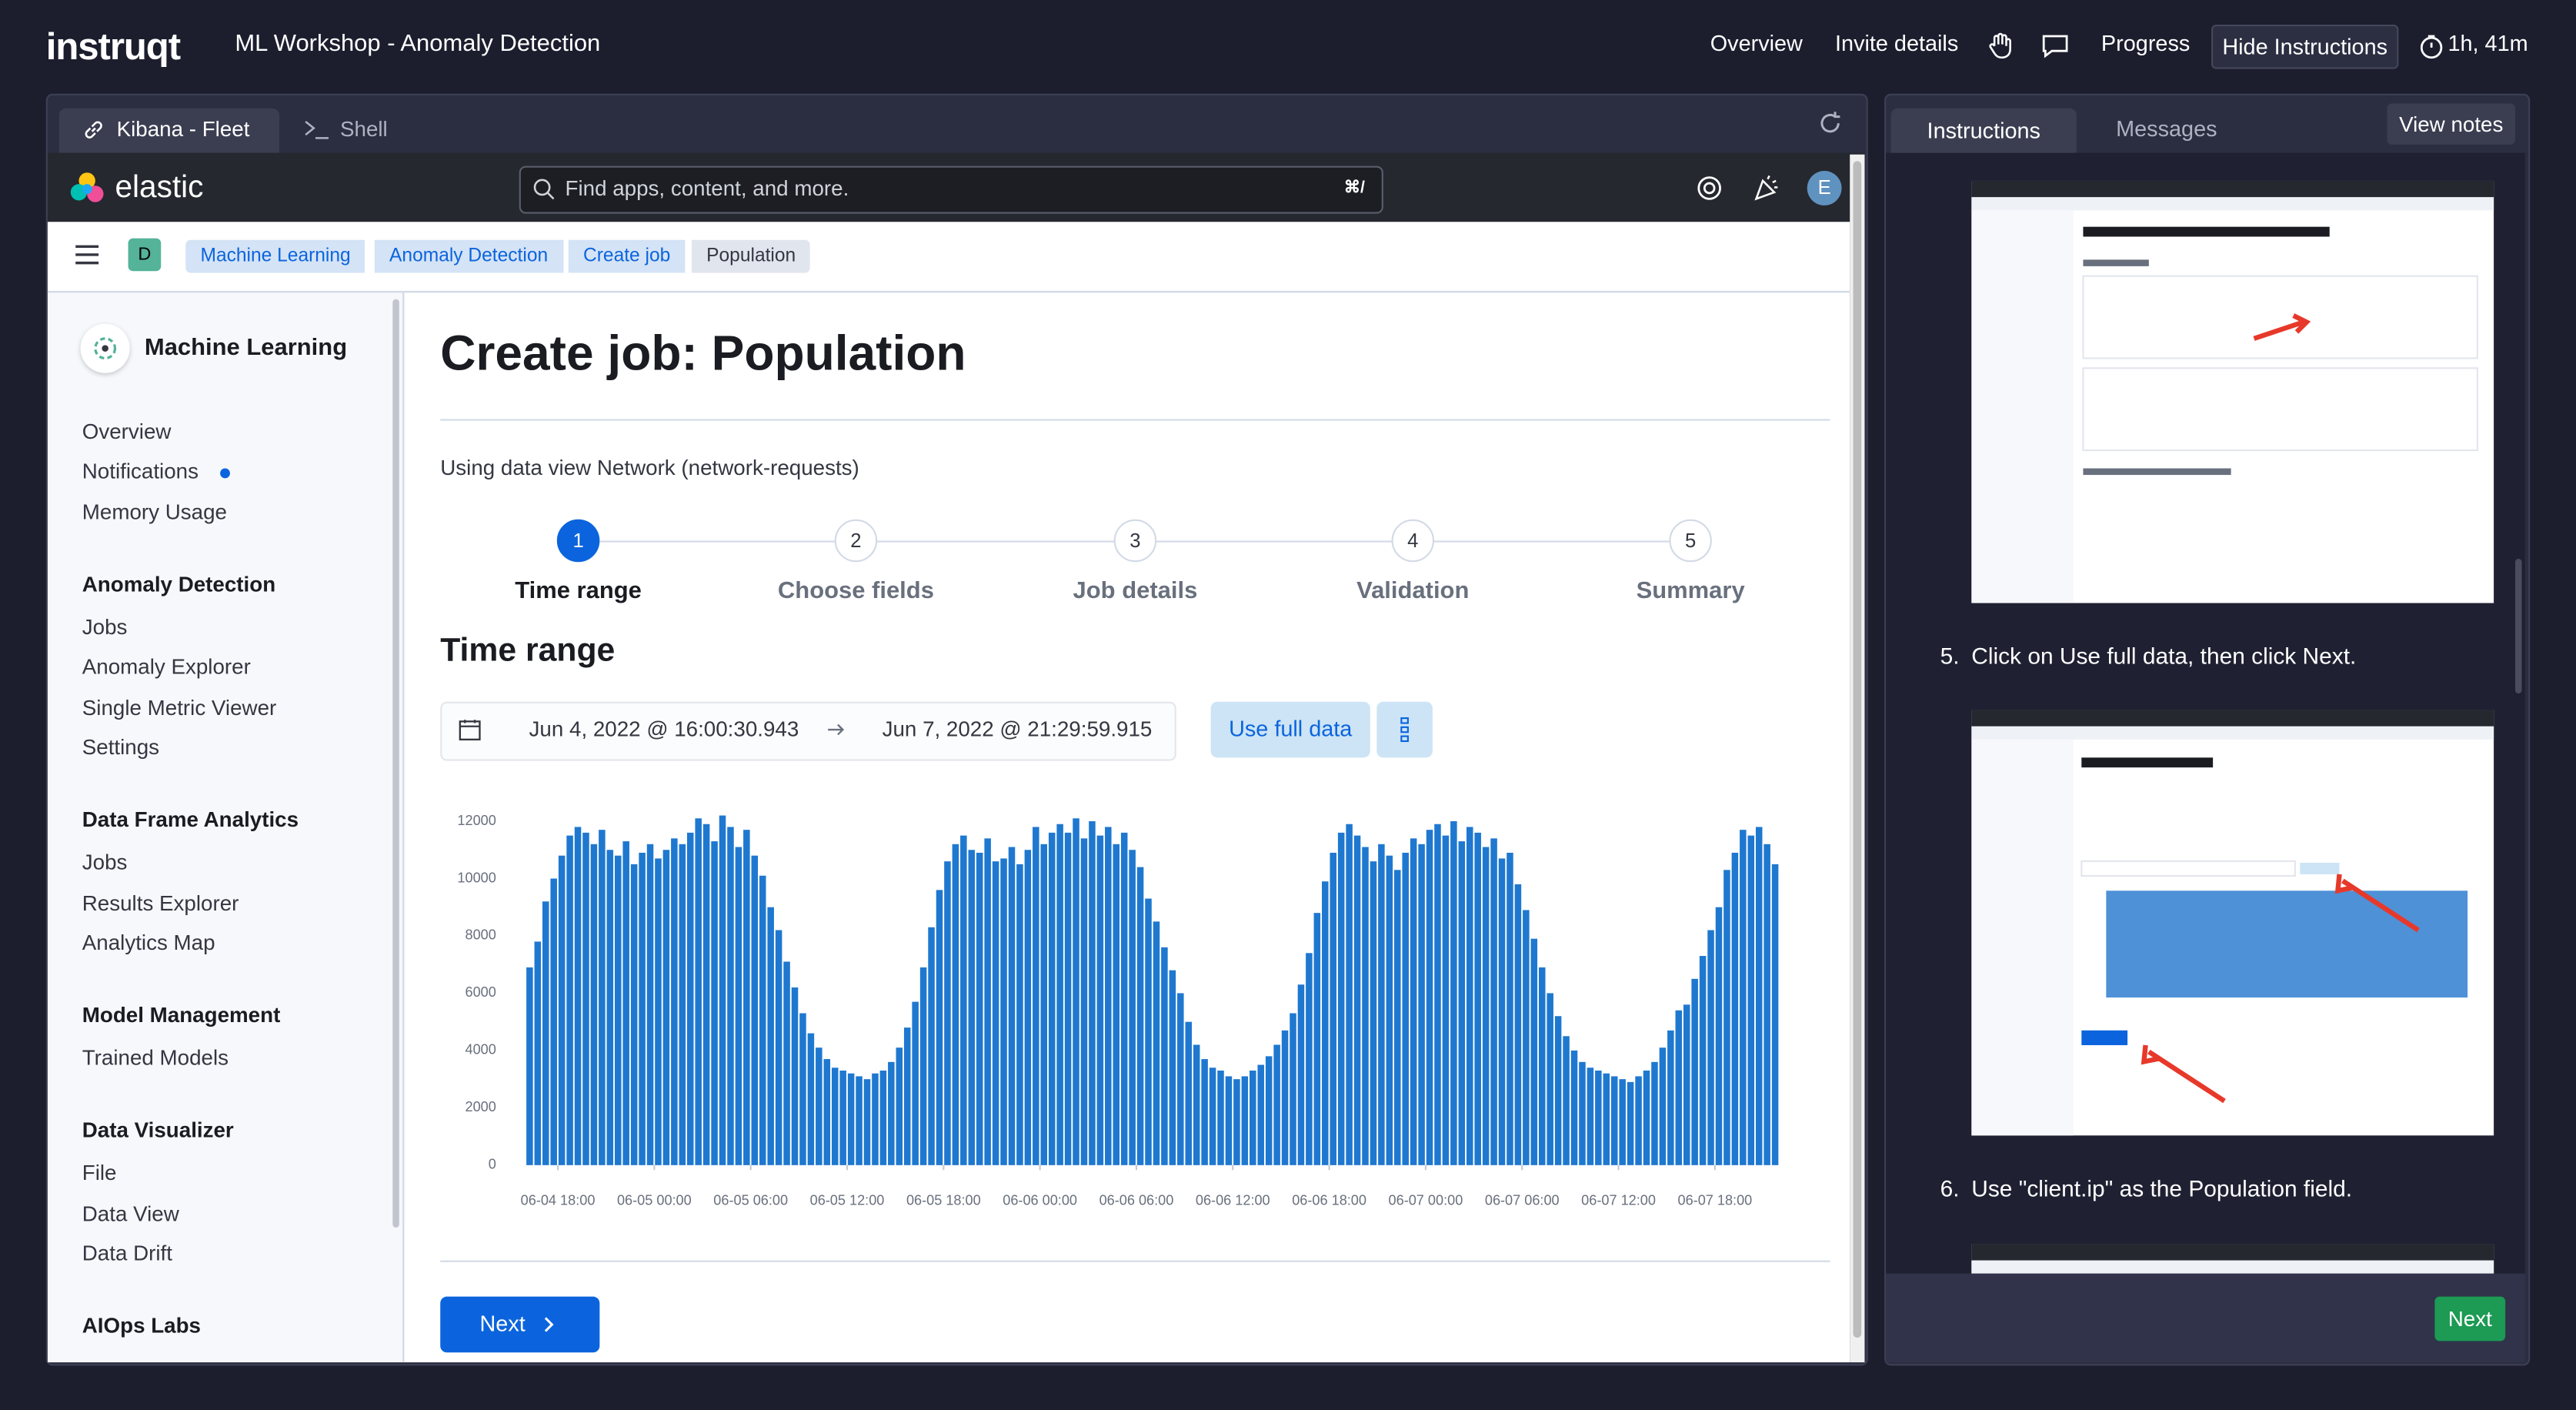 Image resolution: width=2576 pixels, height=1410 pixels. I want to click on menu-icon, so click(87, 254).